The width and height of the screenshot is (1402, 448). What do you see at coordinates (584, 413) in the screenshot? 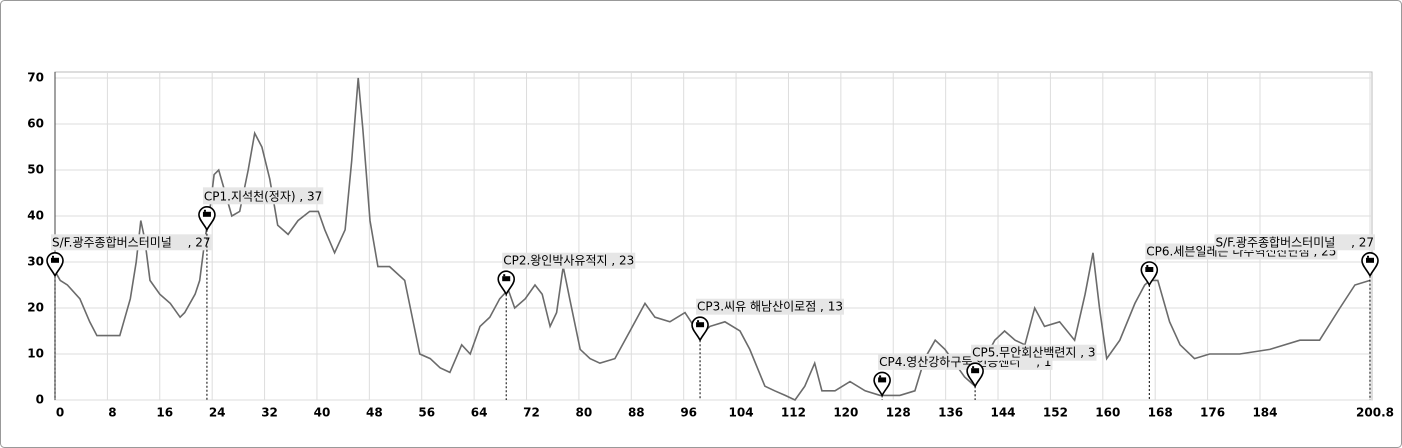
I see `x-tick-label: 80` at bounding box center [584, 413].